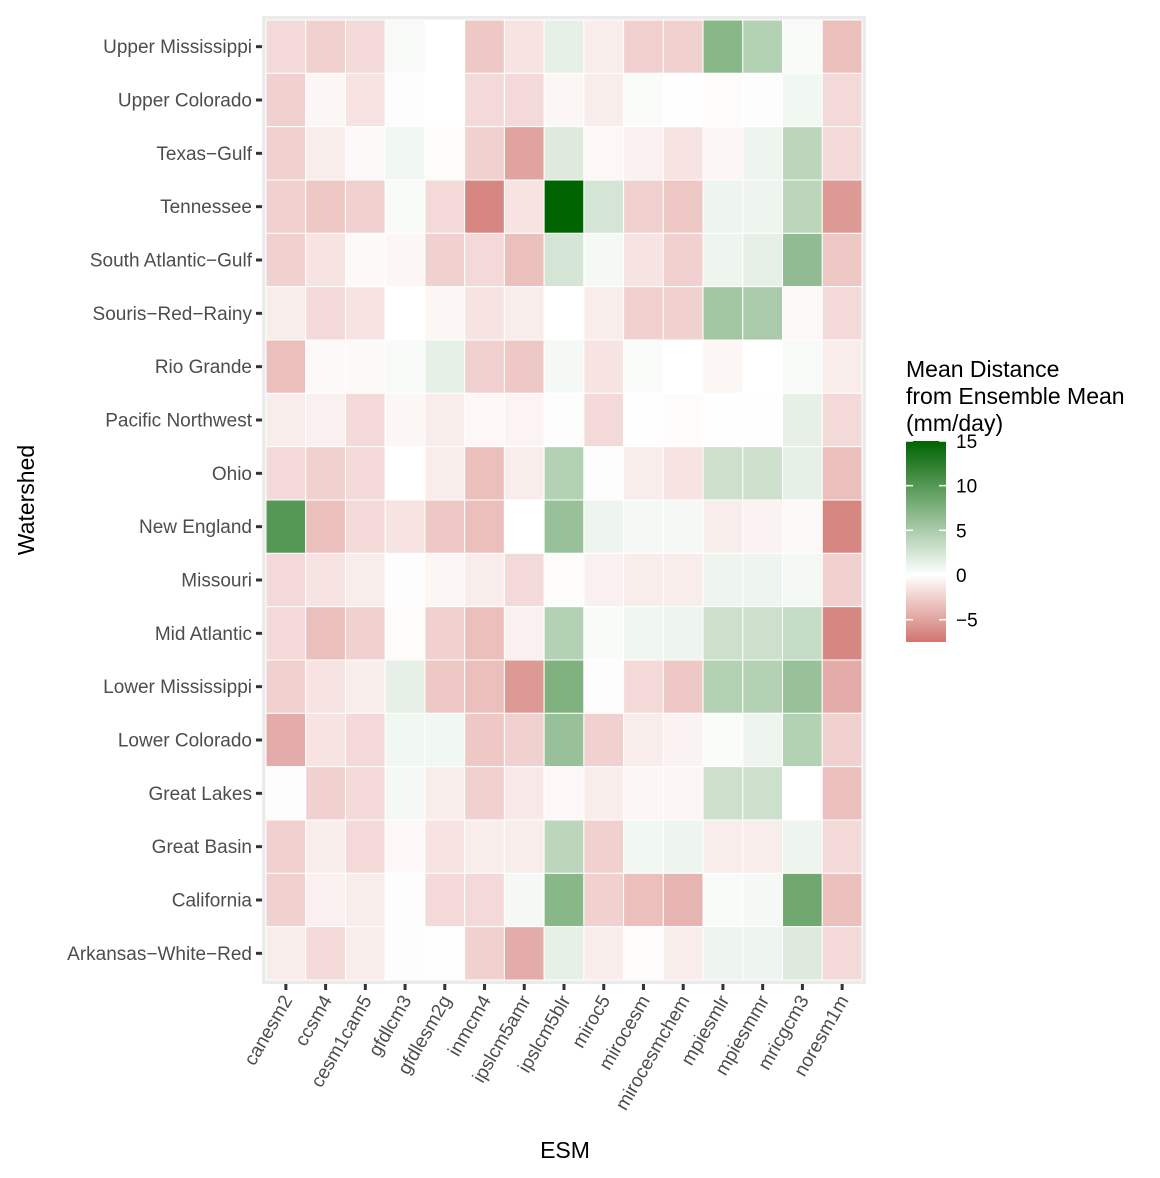  I want to click on y-tick-label: Mid Atlantic, so click(203, 634).